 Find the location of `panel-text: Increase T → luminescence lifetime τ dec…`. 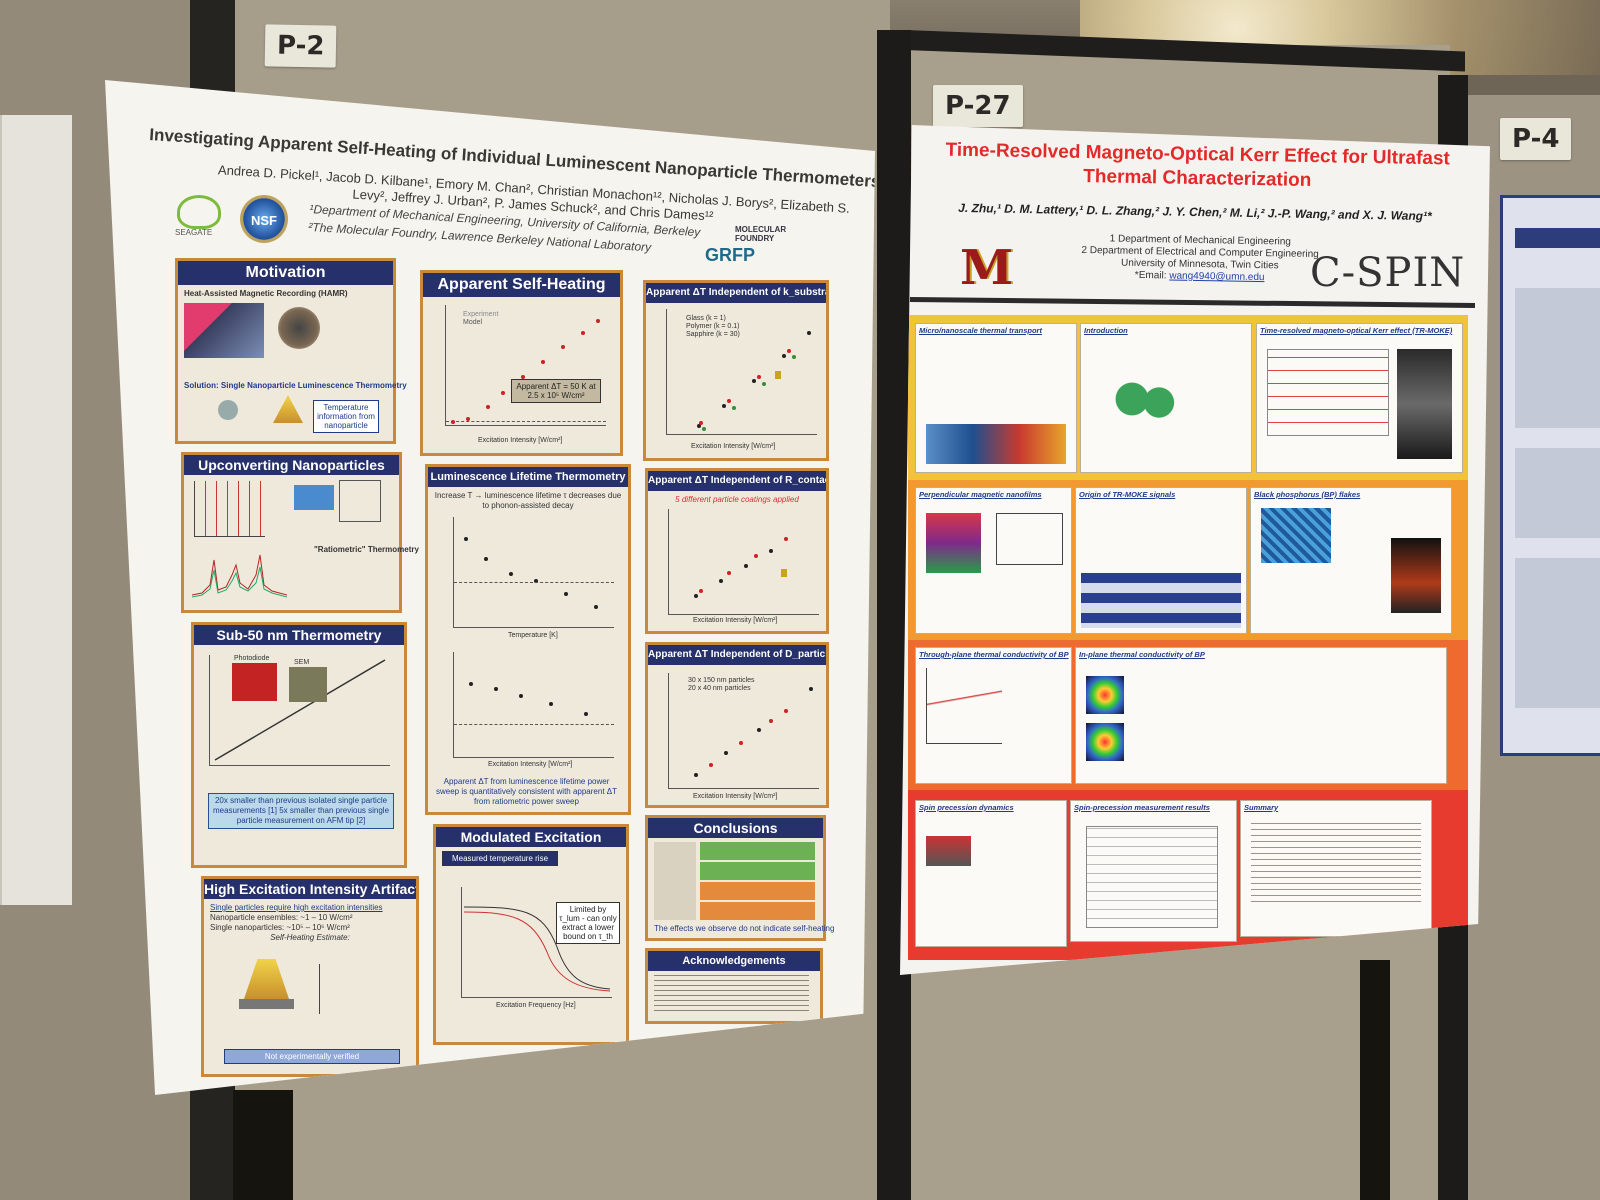

panel-text: Increase T → luminescence lifetime τ dec… is located at coordinates (528, 500).